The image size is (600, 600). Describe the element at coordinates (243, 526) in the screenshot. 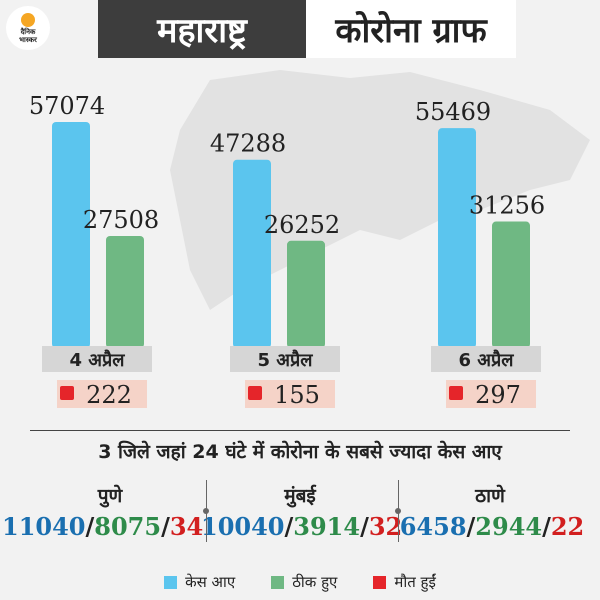

I see `district-cases-2: 10040` at that location.